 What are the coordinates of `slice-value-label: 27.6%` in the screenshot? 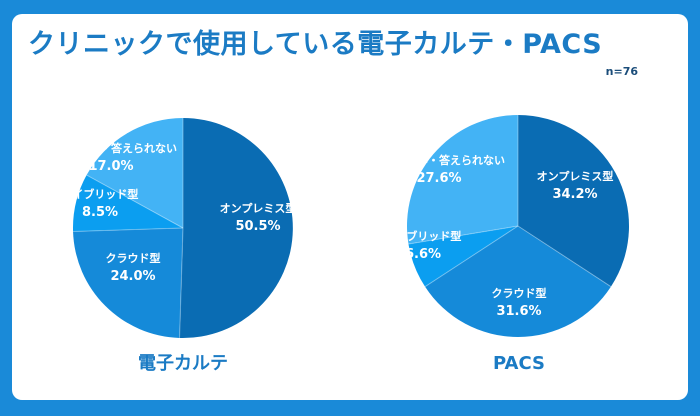 It's located at (438, 178).